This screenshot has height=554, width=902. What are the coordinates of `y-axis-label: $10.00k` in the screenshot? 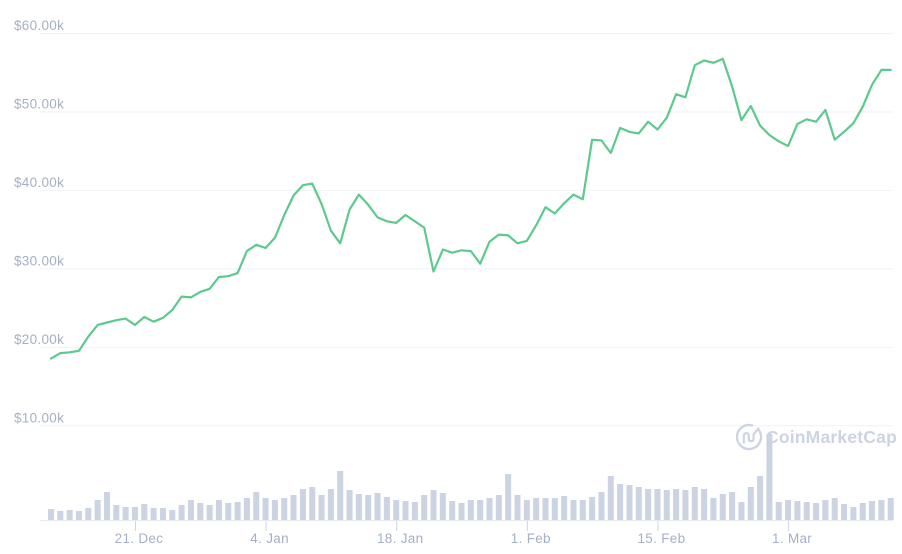 It's located at (39, 417).